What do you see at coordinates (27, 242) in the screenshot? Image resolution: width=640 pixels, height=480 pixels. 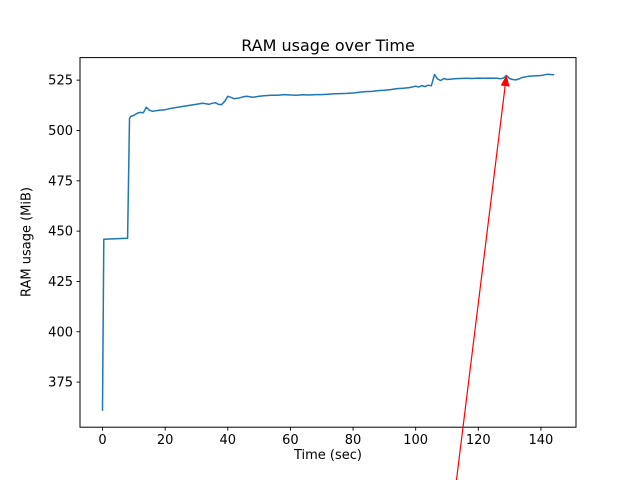 I see `y-axis-label: RAM usage (MiB)` at bounding box center [27, 242].